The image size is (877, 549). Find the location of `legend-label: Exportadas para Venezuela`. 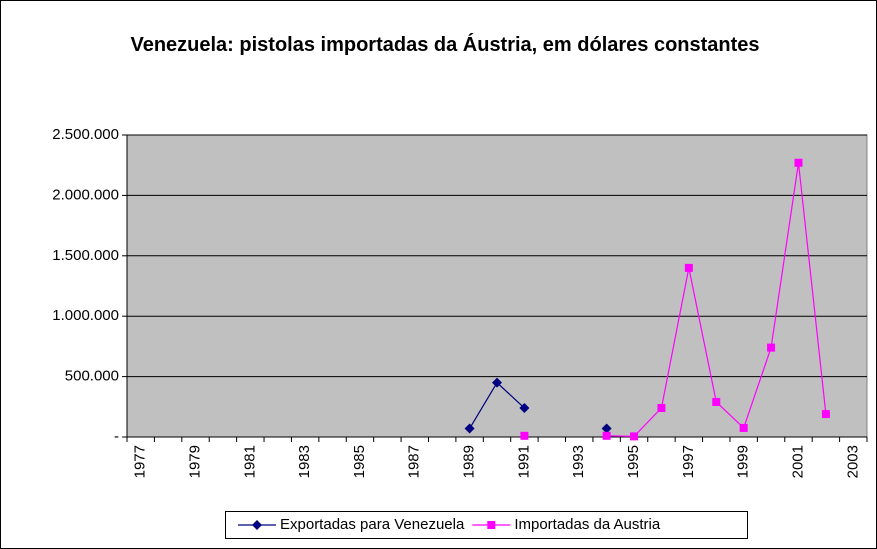

legend-label: Exportadas para Venezuela is located at coordinates (372, 524).